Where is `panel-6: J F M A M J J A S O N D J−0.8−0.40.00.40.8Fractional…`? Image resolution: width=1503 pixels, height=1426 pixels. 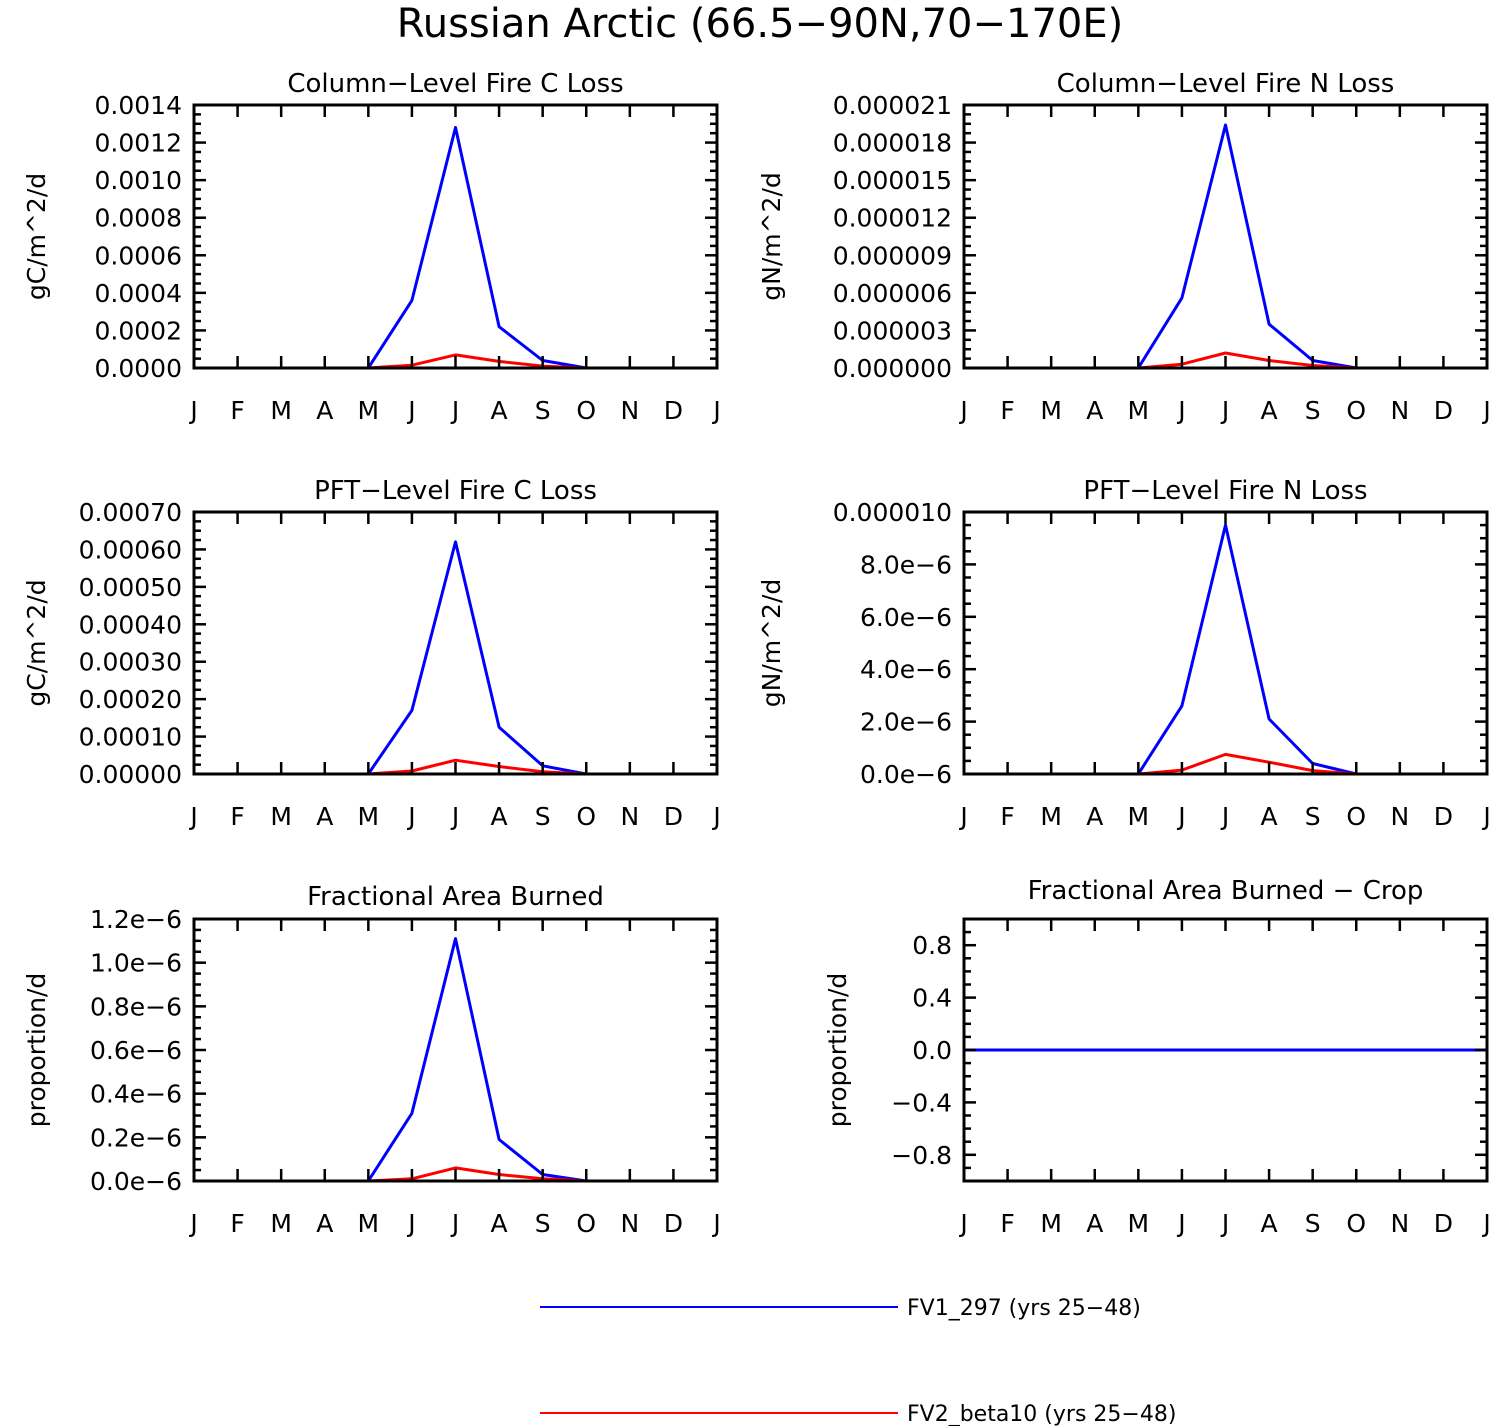
panel-6: J F M A M J J A S O N D J−0.8−0.40.00.40.8Fractional… is located at coordinates (1157, 1057).